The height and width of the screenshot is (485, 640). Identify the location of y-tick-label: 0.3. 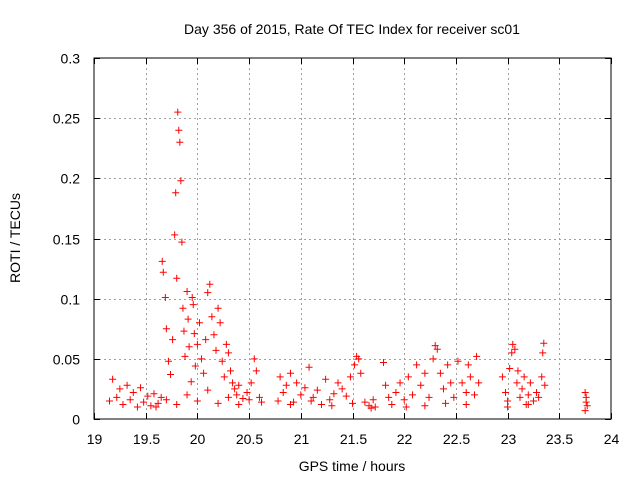
(71, 59).